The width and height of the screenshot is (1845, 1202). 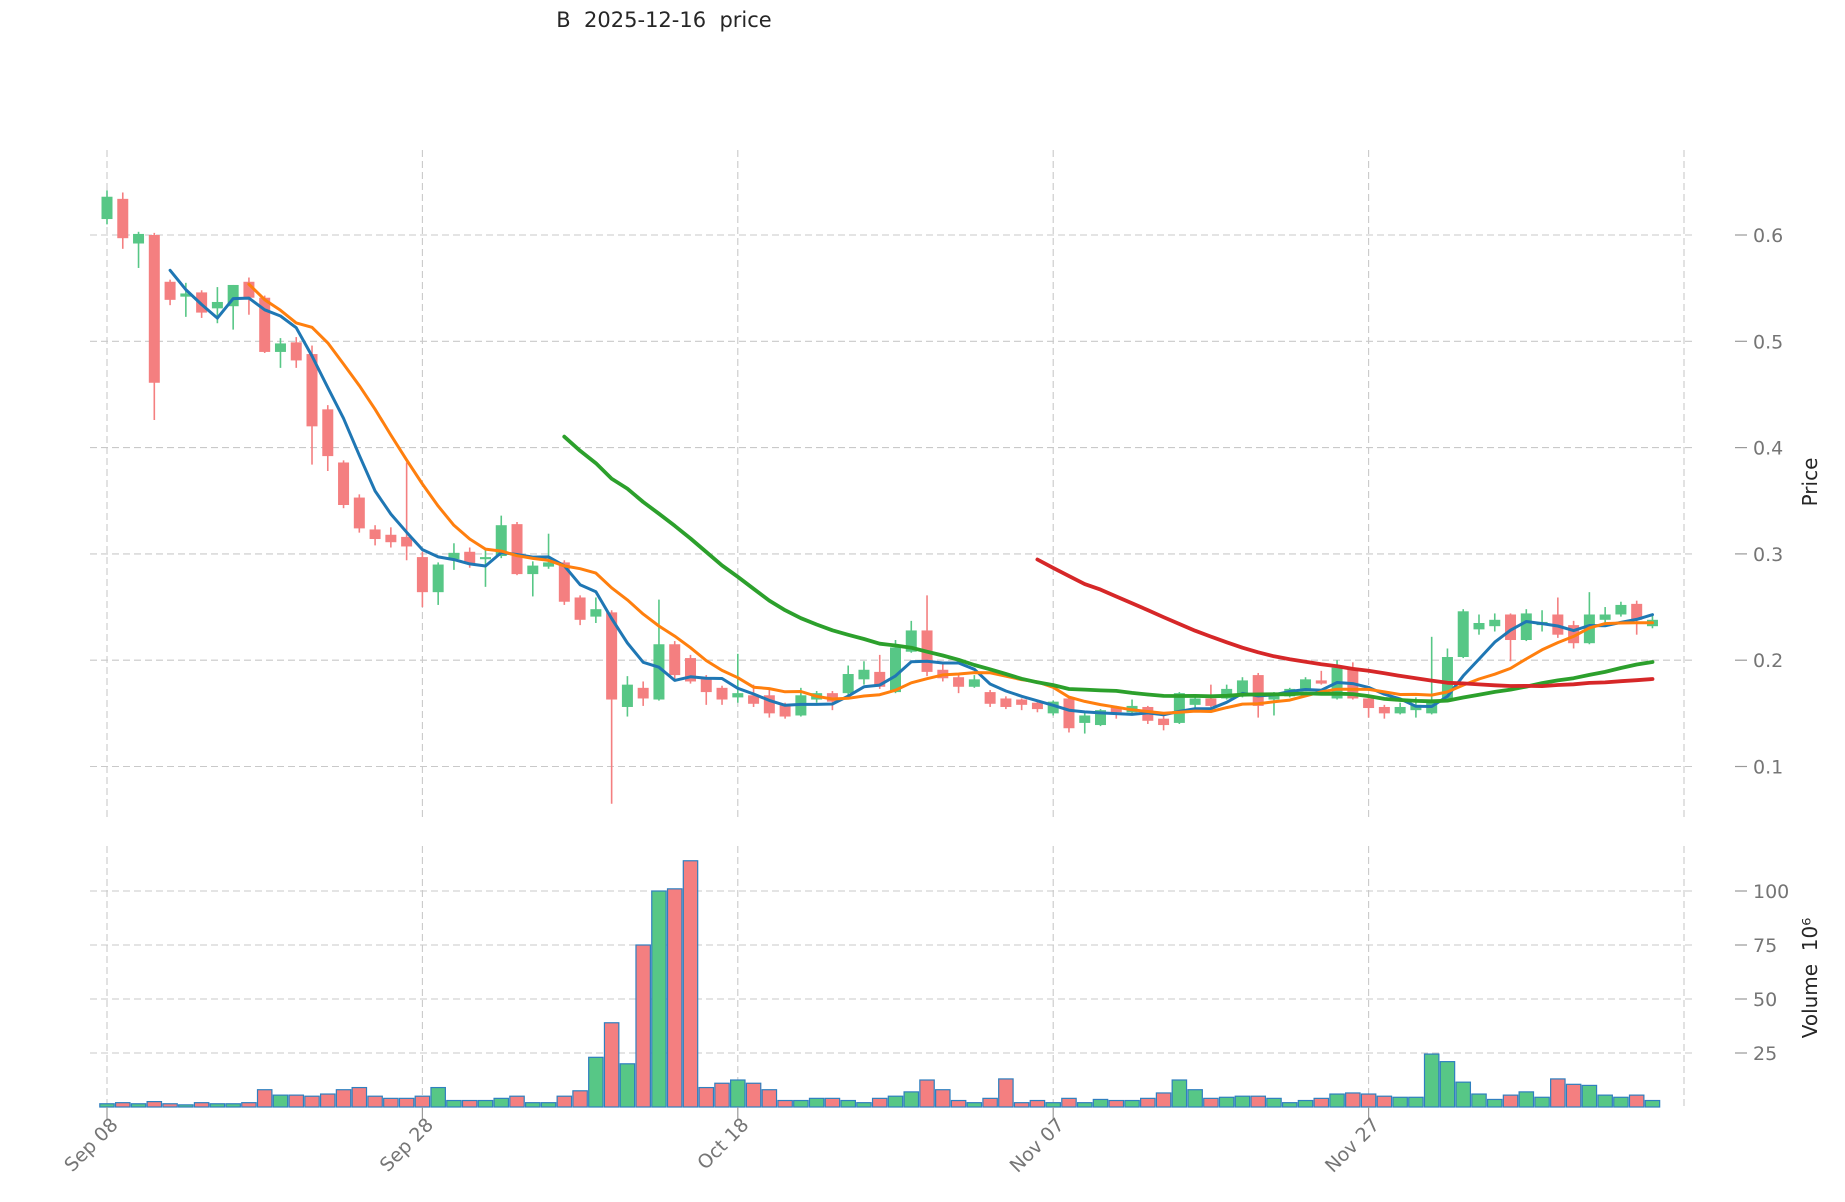 I want to click on volume-tick-label: 50, so click(x=1765, y=1000).